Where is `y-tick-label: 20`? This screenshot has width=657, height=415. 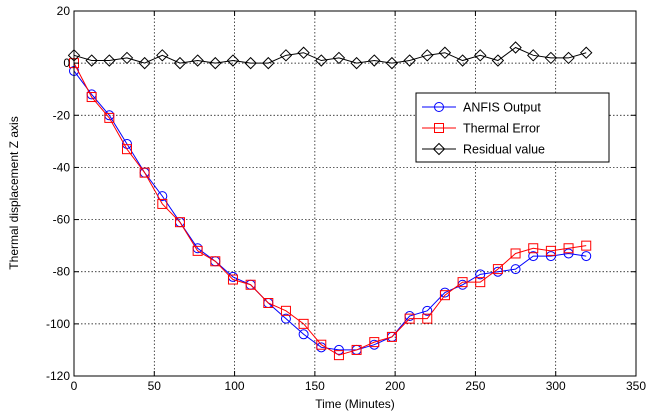
y-tick-label: 20 is located at coordinates (64, 11).